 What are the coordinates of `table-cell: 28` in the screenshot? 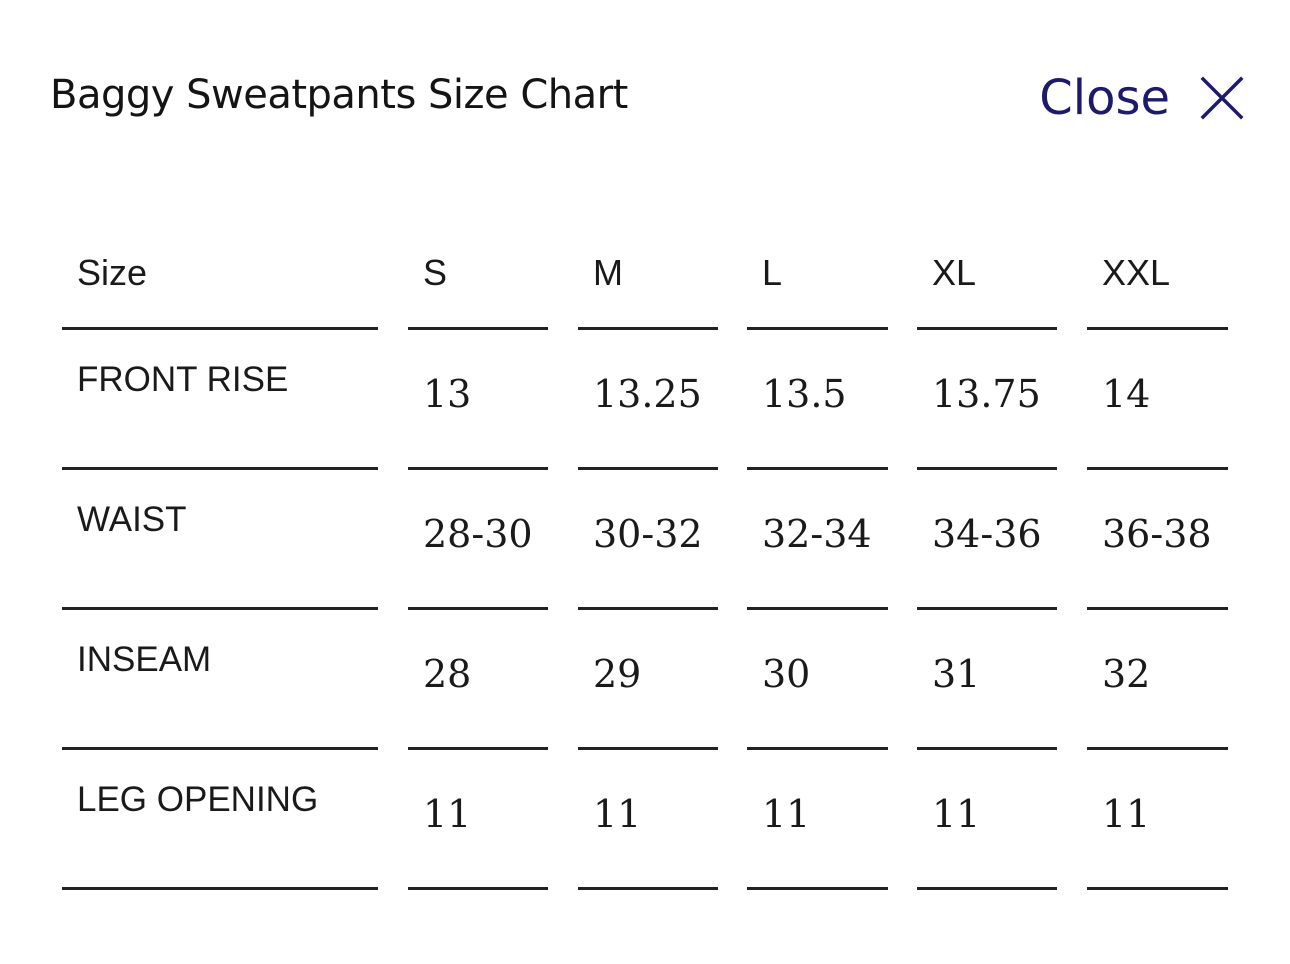 It's located at (478, 680).